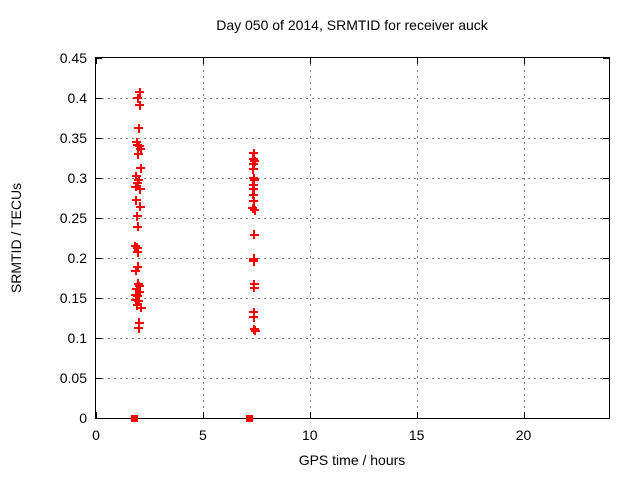  Describe the element at coordinates (73, 378) in the screenshot. I see `y-tick-label: 0.05` at that location.